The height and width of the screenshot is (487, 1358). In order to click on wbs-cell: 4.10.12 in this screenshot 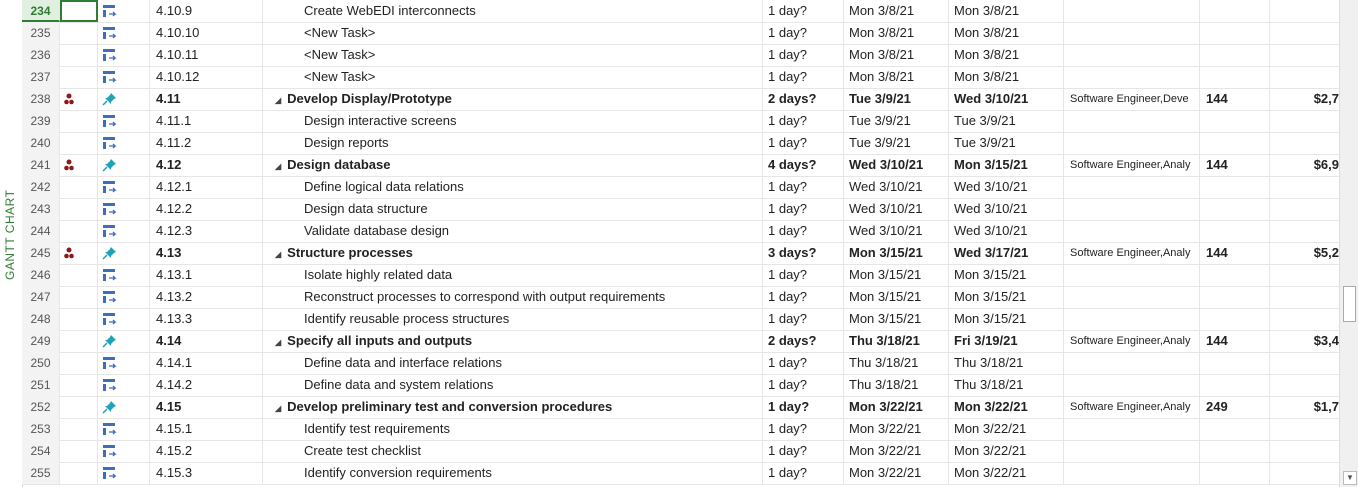, I will do `click(206, 77)`.